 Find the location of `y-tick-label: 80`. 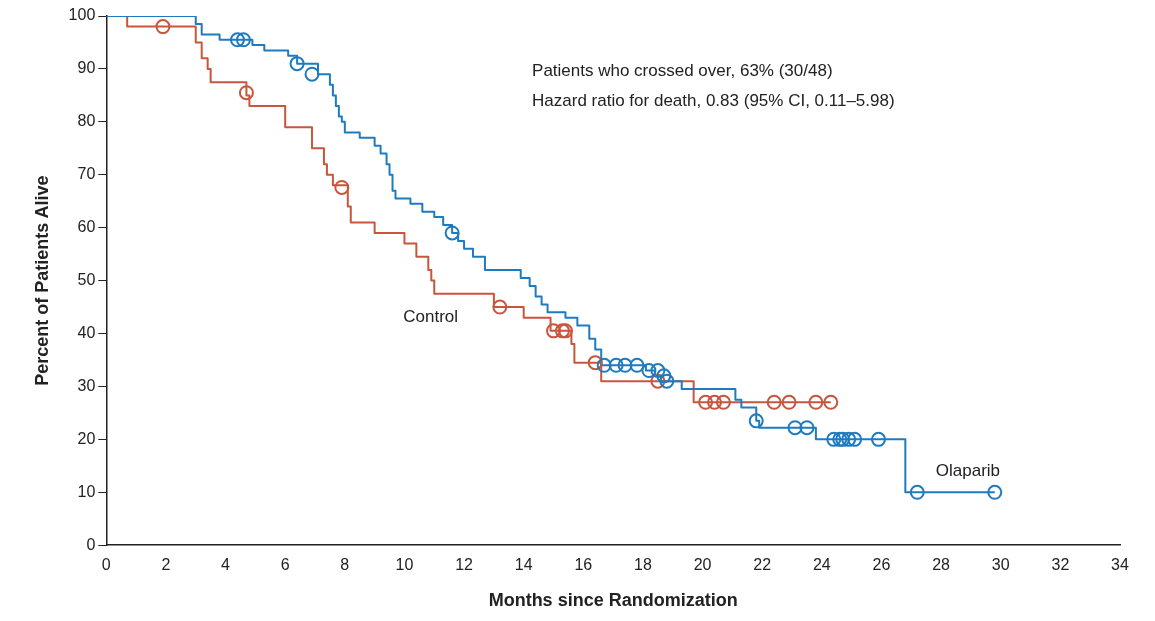

y-tick-label: 80 is located at coordinates (86, 121).